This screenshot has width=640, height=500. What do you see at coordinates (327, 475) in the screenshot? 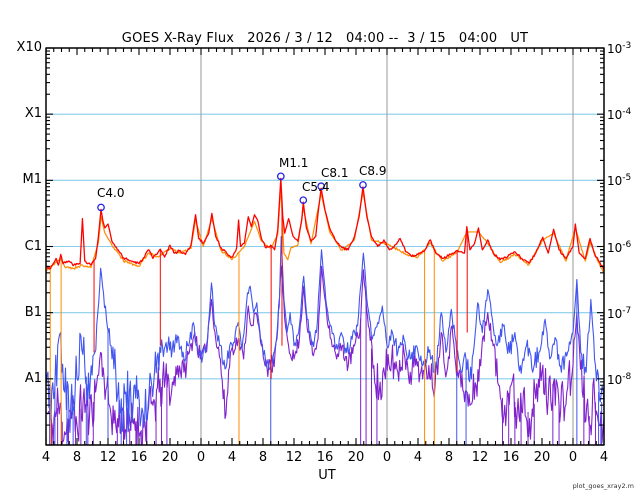
I see `x-axis-title: UT` at bounding box center [327, 475].